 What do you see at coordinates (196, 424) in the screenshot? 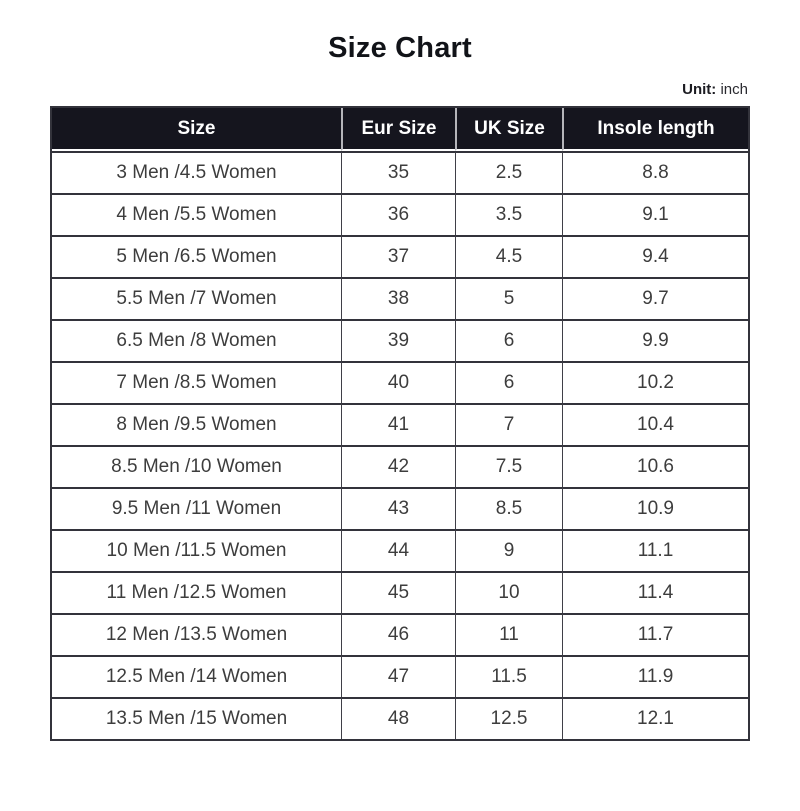
I see `cell-size: 8 Men /9.5 Women` at bounding box center [196, 424].